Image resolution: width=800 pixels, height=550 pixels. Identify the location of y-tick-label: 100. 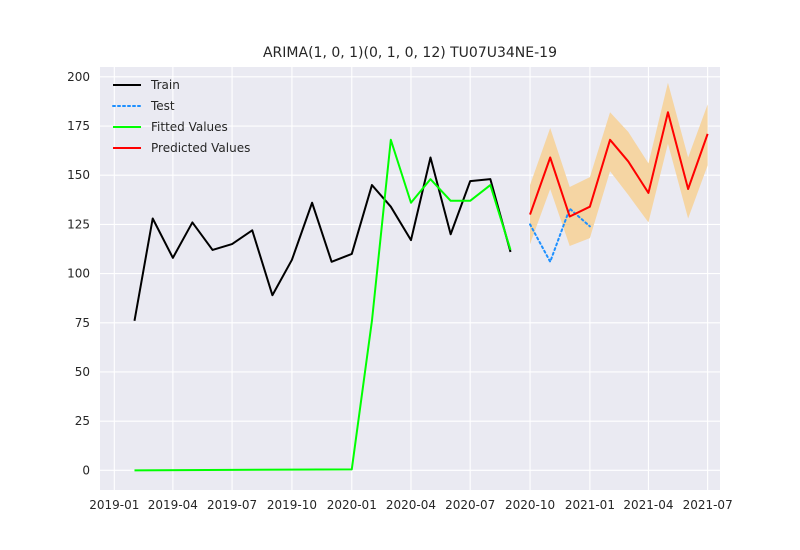
(78, 274).